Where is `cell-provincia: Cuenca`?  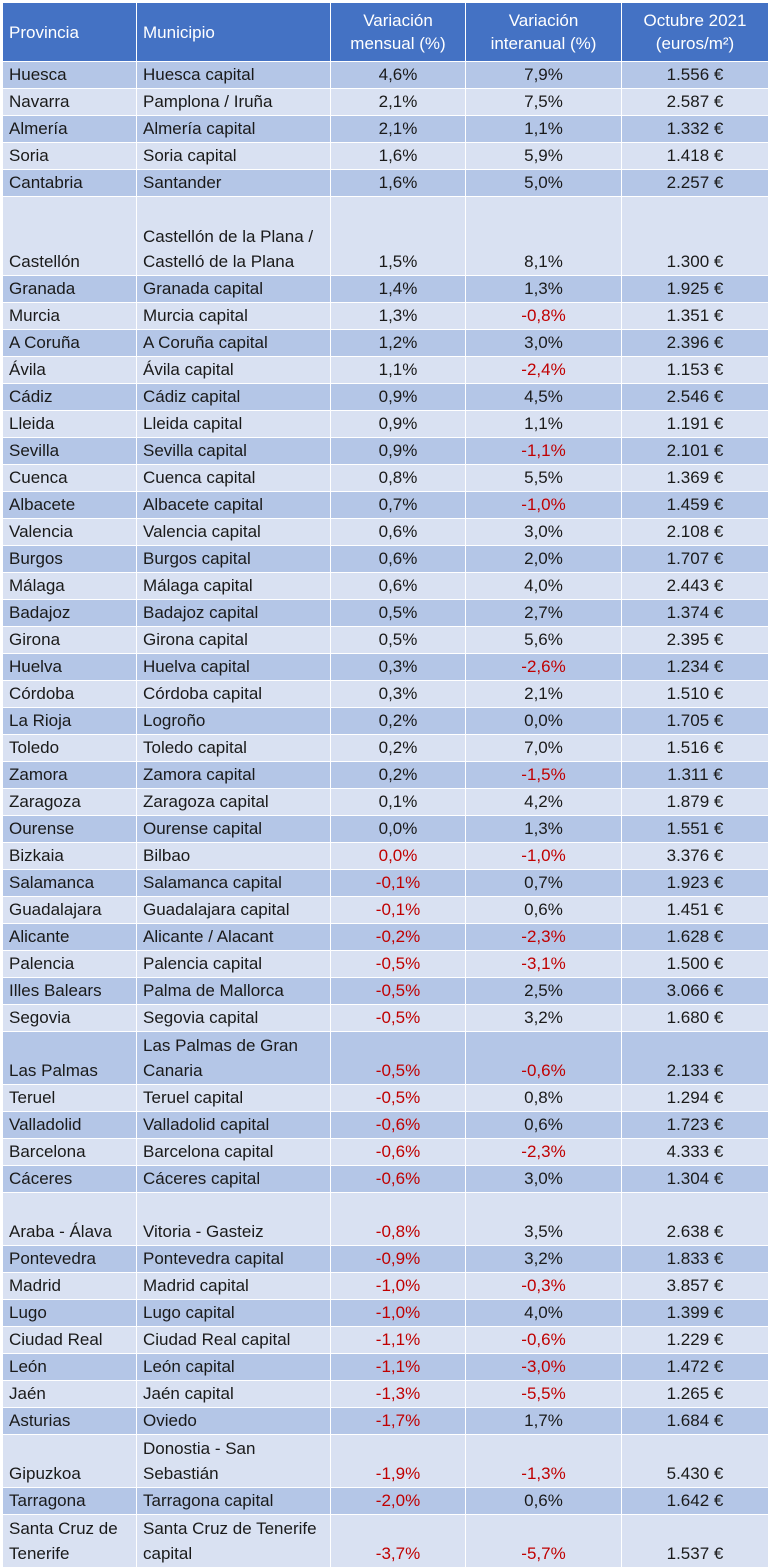
cell-provincia: Cuenca is located at coordinates (70, 478).